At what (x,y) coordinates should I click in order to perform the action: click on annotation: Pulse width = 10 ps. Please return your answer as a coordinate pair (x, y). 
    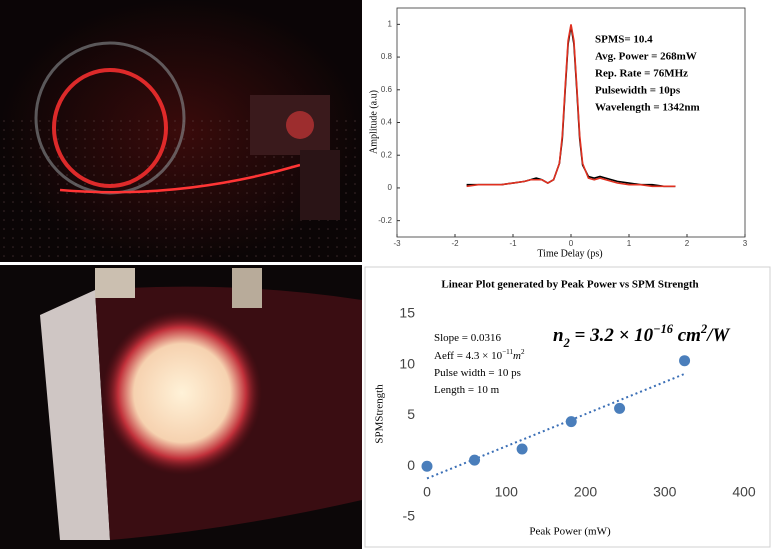
    Looking at the image, I should click on (477, 373).